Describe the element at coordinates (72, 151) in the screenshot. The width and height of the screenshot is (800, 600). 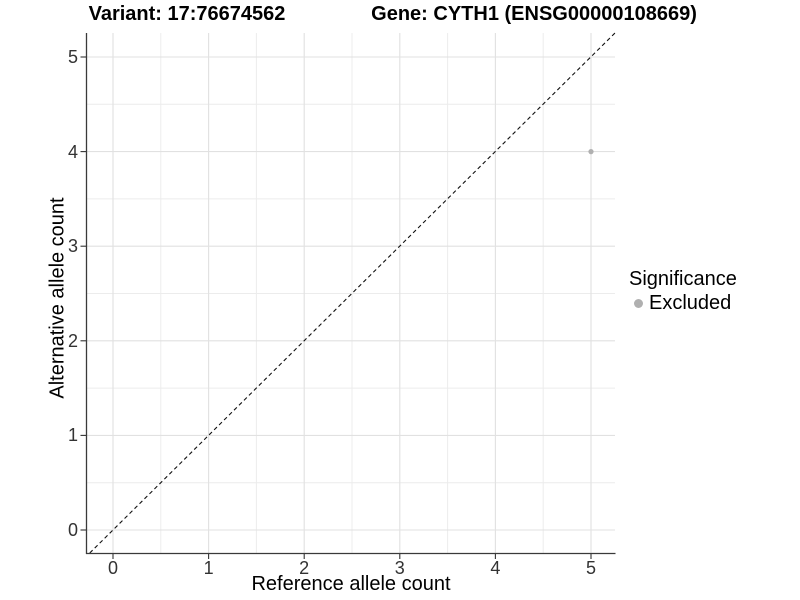
I see `y-tick-label: 4` at that location.